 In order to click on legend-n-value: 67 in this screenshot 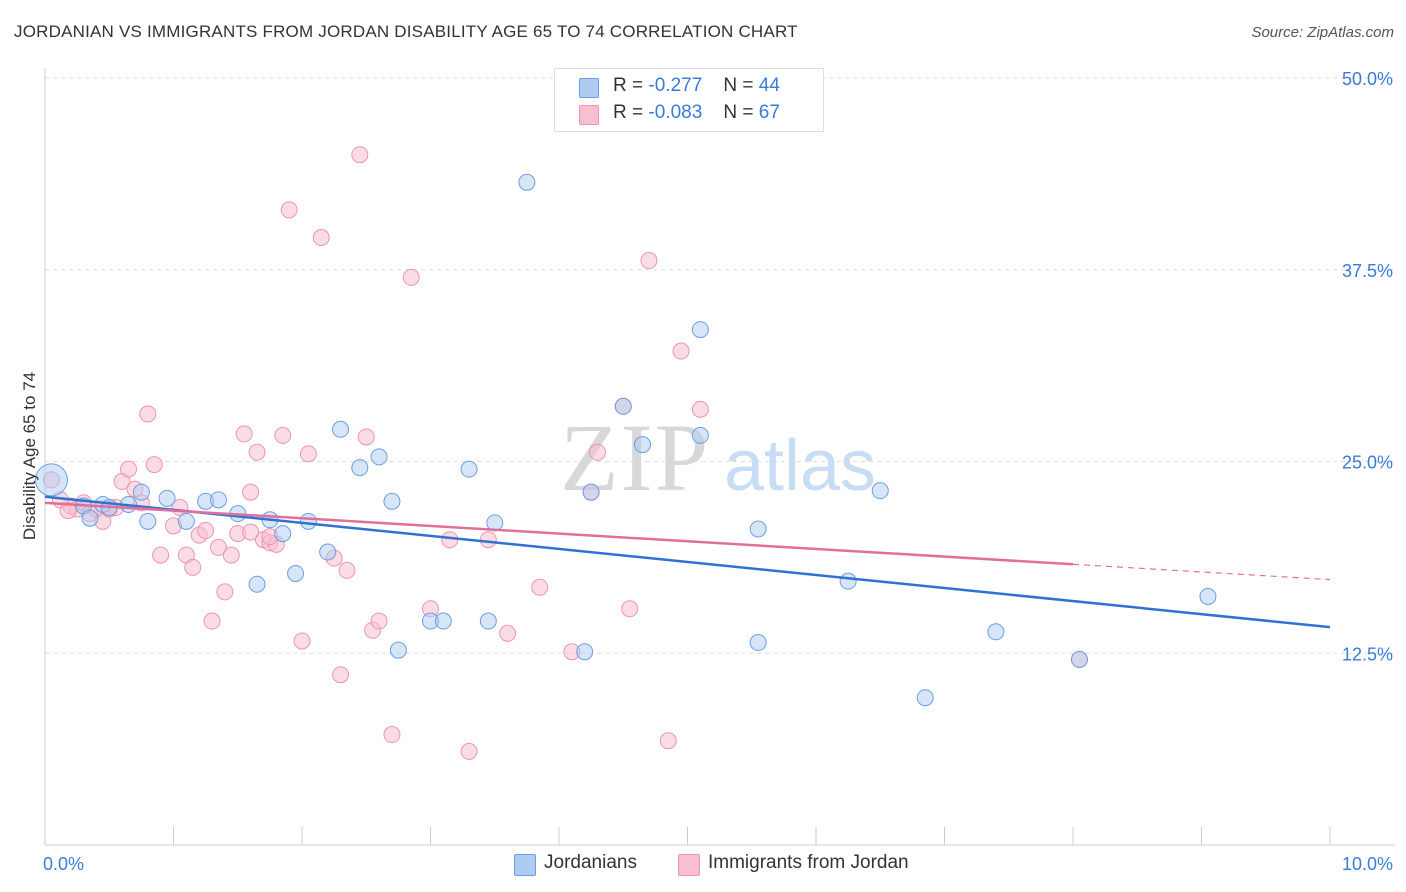, I will do `click(769, 112)`.